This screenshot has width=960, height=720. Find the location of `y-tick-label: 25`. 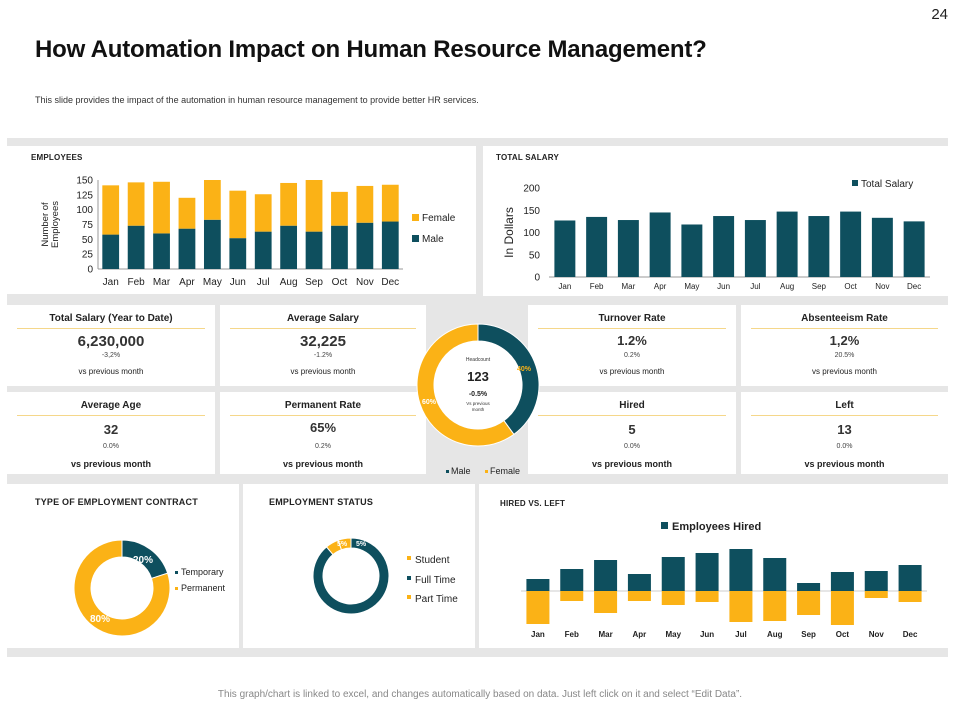

y-tick-label: 25 is located at coordinates (88, 255).